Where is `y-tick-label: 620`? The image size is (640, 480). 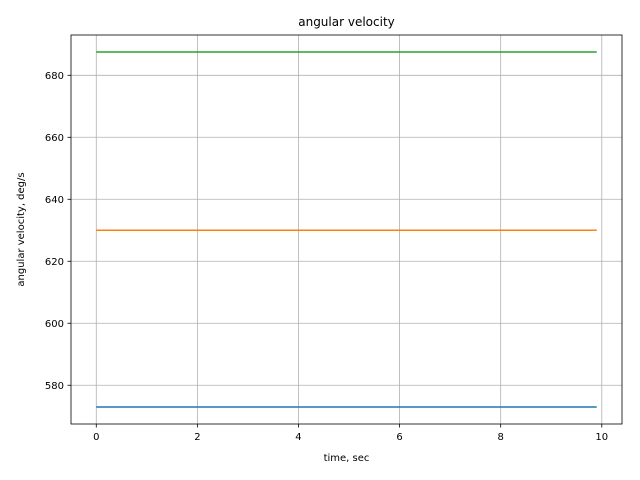 y-tick-label: 620 is located at coordinates (54, 262).